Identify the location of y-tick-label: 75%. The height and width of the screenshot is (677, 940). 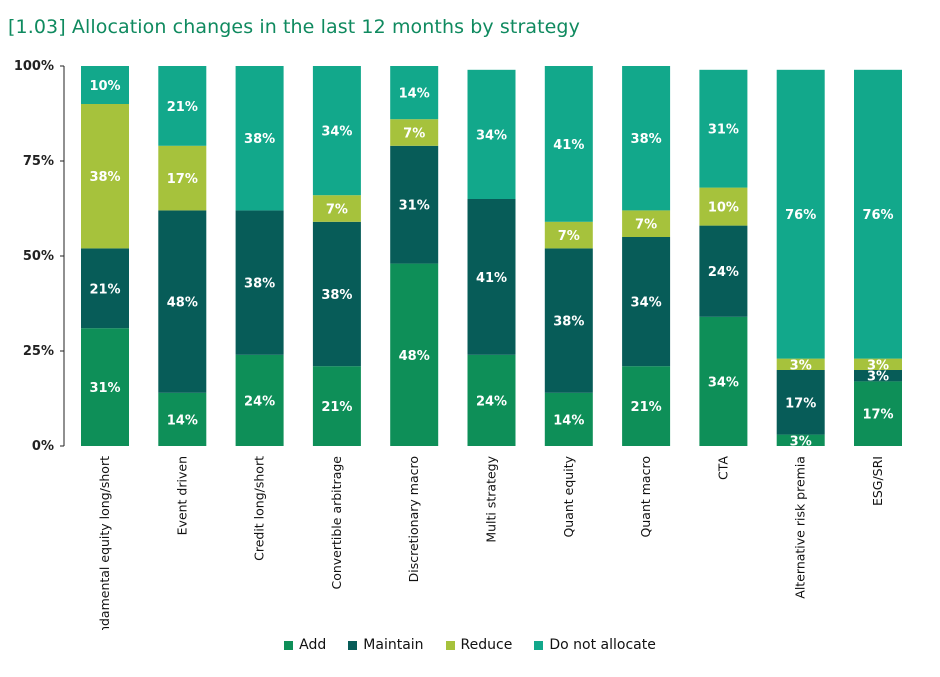
(38, 161).